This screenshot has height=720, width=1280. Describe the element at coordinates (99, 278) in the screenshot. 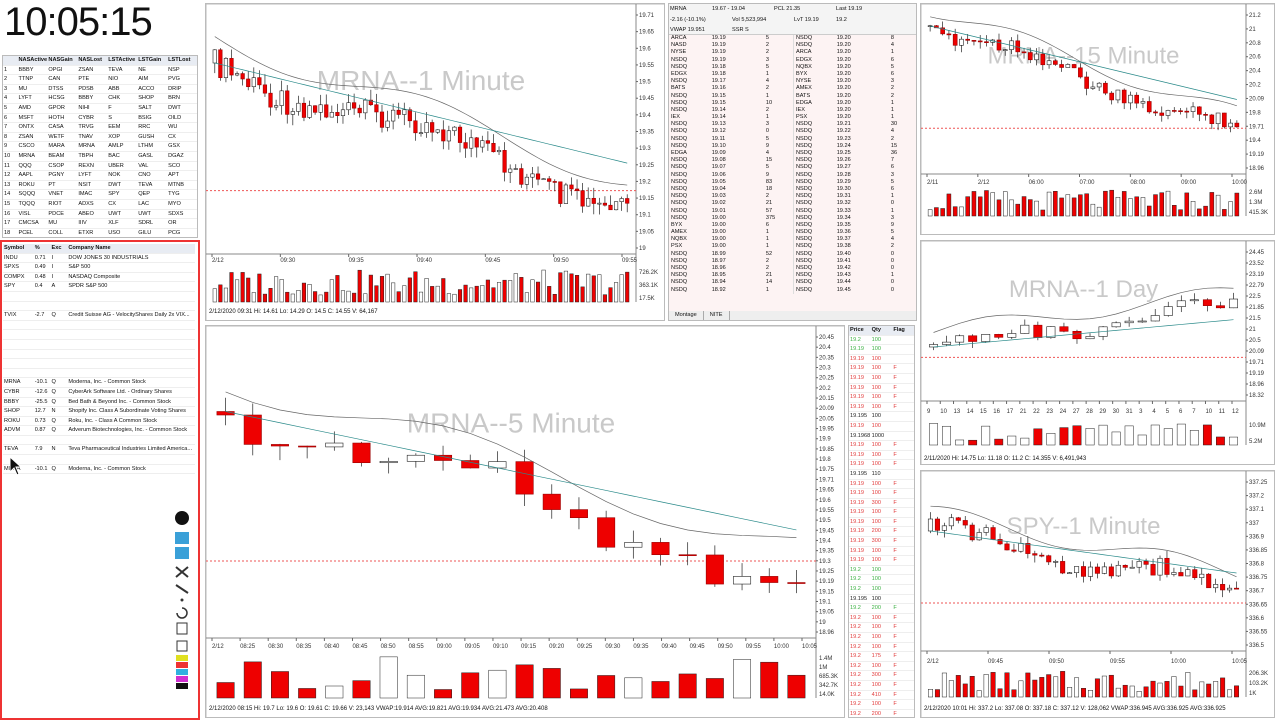

I see `watchlist-row: COMPX 0.48 I NASDAQ Composite` at that location.